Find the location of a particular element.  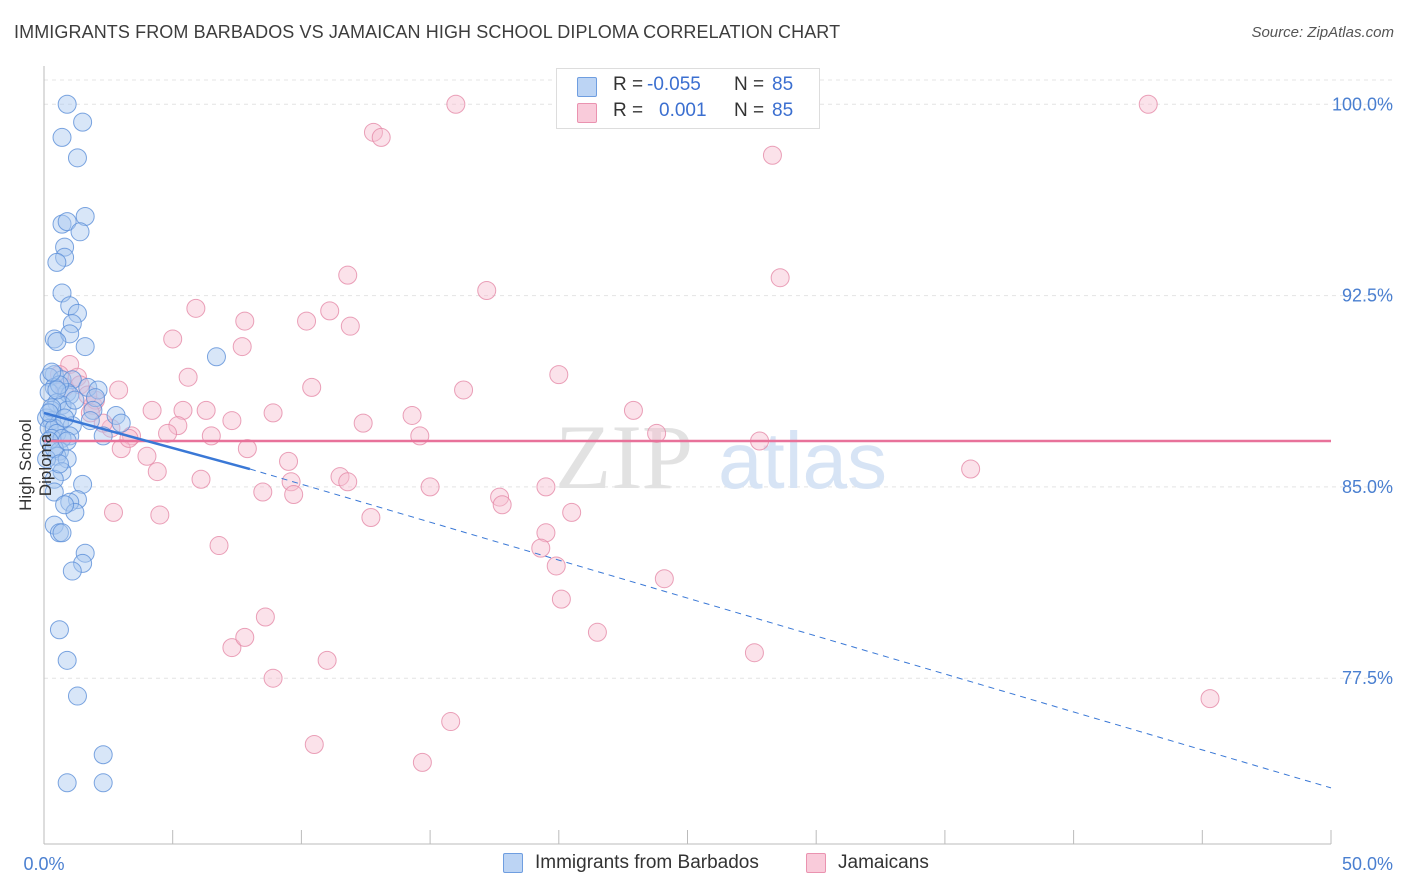

y-axis-label: High School Diploma is located at coordinates (35, 465).